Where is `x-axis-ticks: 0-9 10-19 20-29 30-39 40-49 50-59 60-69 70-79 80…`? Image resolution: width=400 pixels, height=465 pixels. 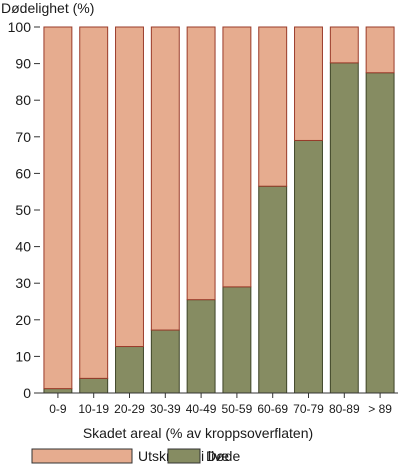 x-axis-ticks: 0-9 10-19 20-29 30-39 40-49 50-59 60-69 70-79 80… is located at coordinates (220, 404).